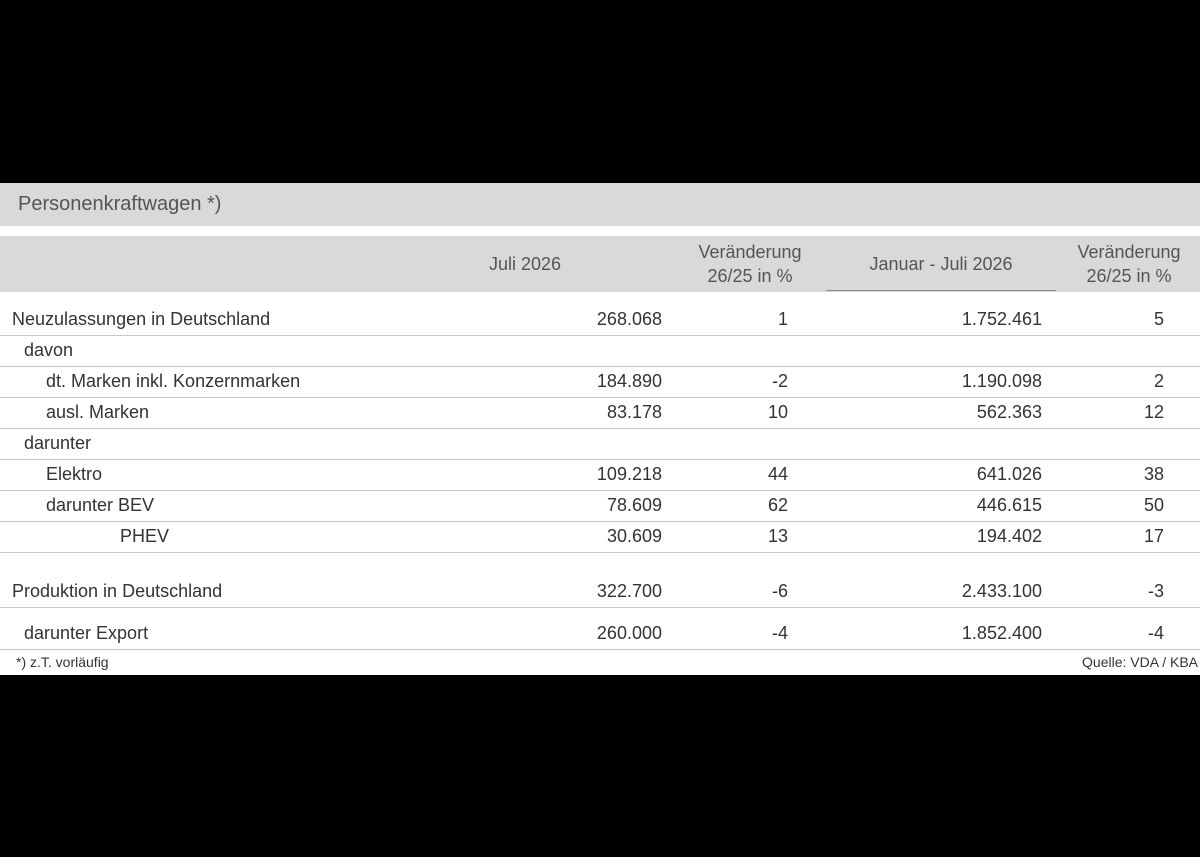 The width and height of the screenshot is (1200, 857). What do you see at coordinates (100, 505) in the screenshot?
I see `row-label: darunter BEV` at bounding box center [100, 505].